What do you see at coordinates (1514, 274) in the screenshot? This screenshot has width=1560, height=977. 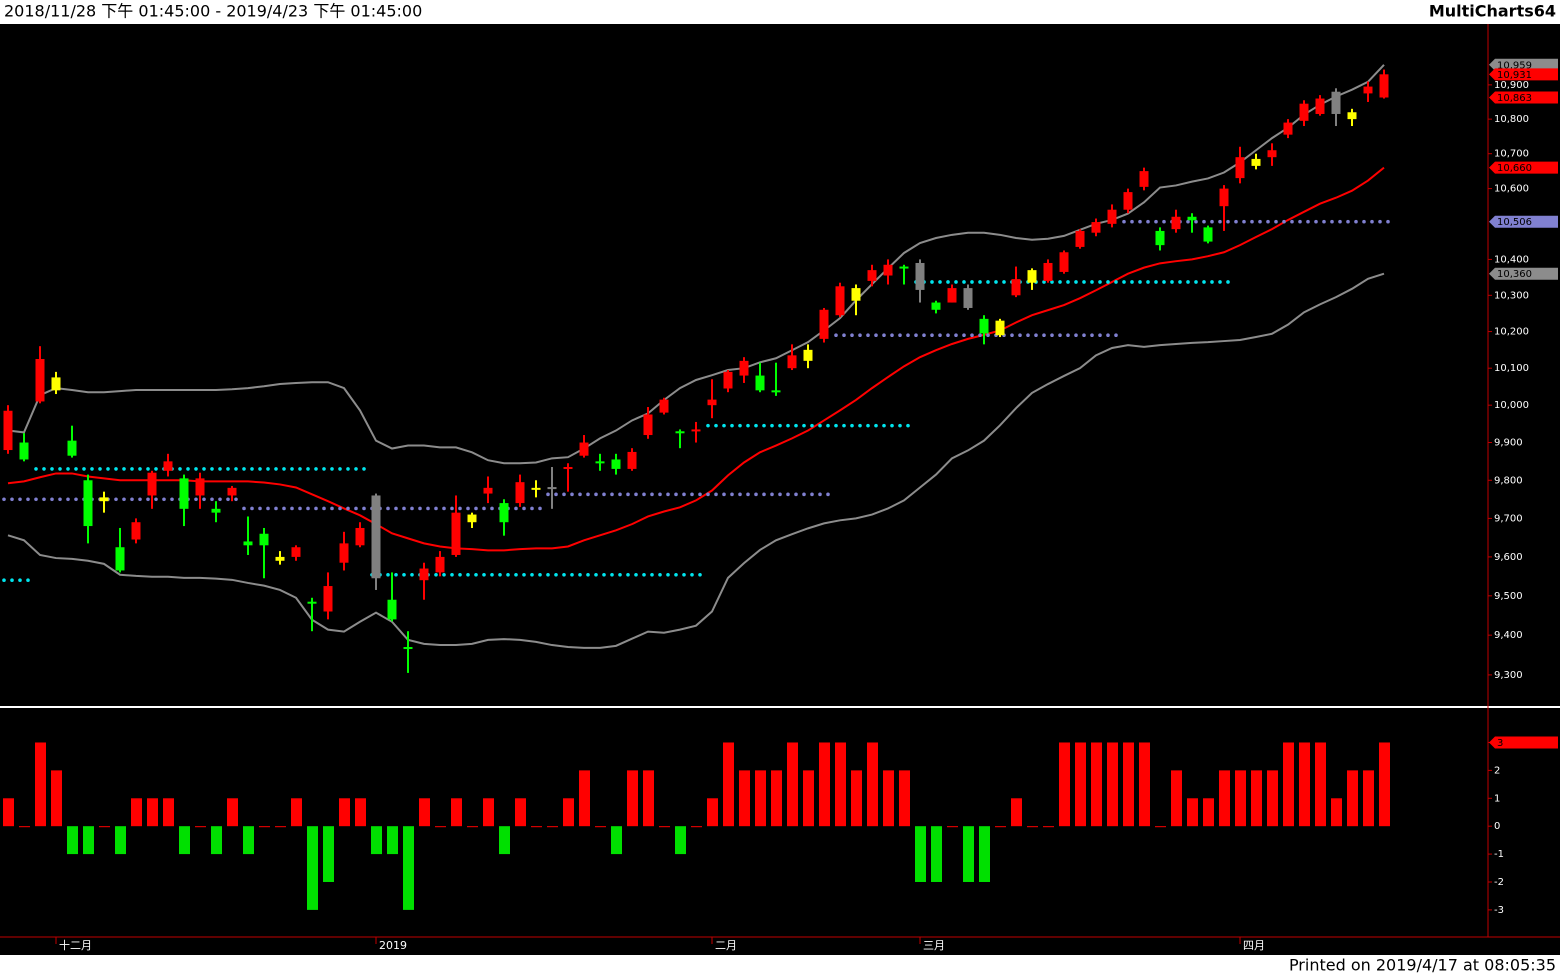 I see `price-tag-label: 10,360` at bounding box center [1514, 274].